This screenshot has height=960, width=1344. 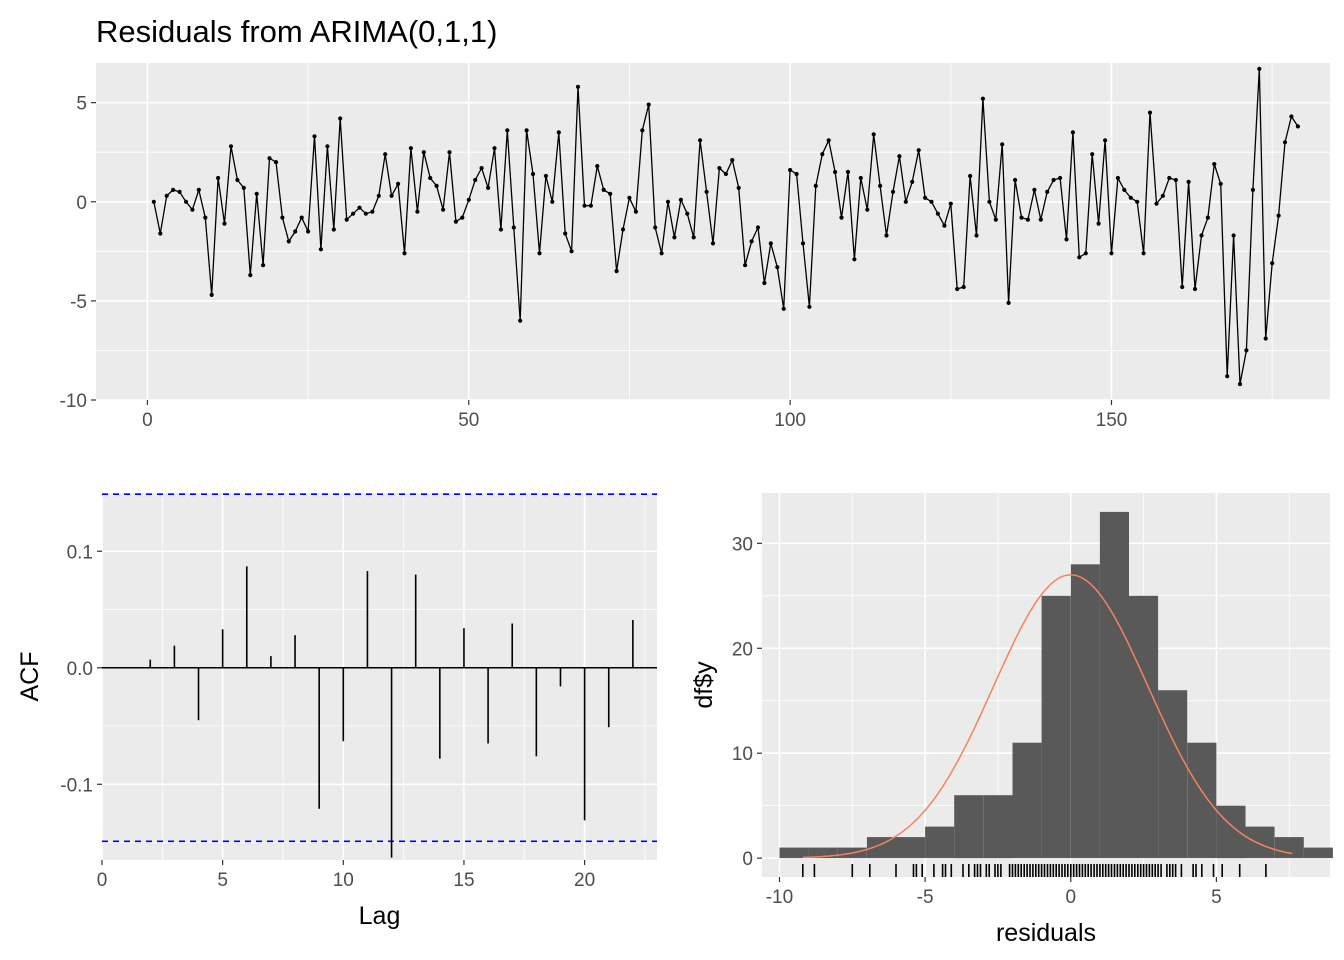 What do you see at coordinates (78, 302) in the screenshot?
I see `y-tick-label: -5` at bounding box center [78, 302].